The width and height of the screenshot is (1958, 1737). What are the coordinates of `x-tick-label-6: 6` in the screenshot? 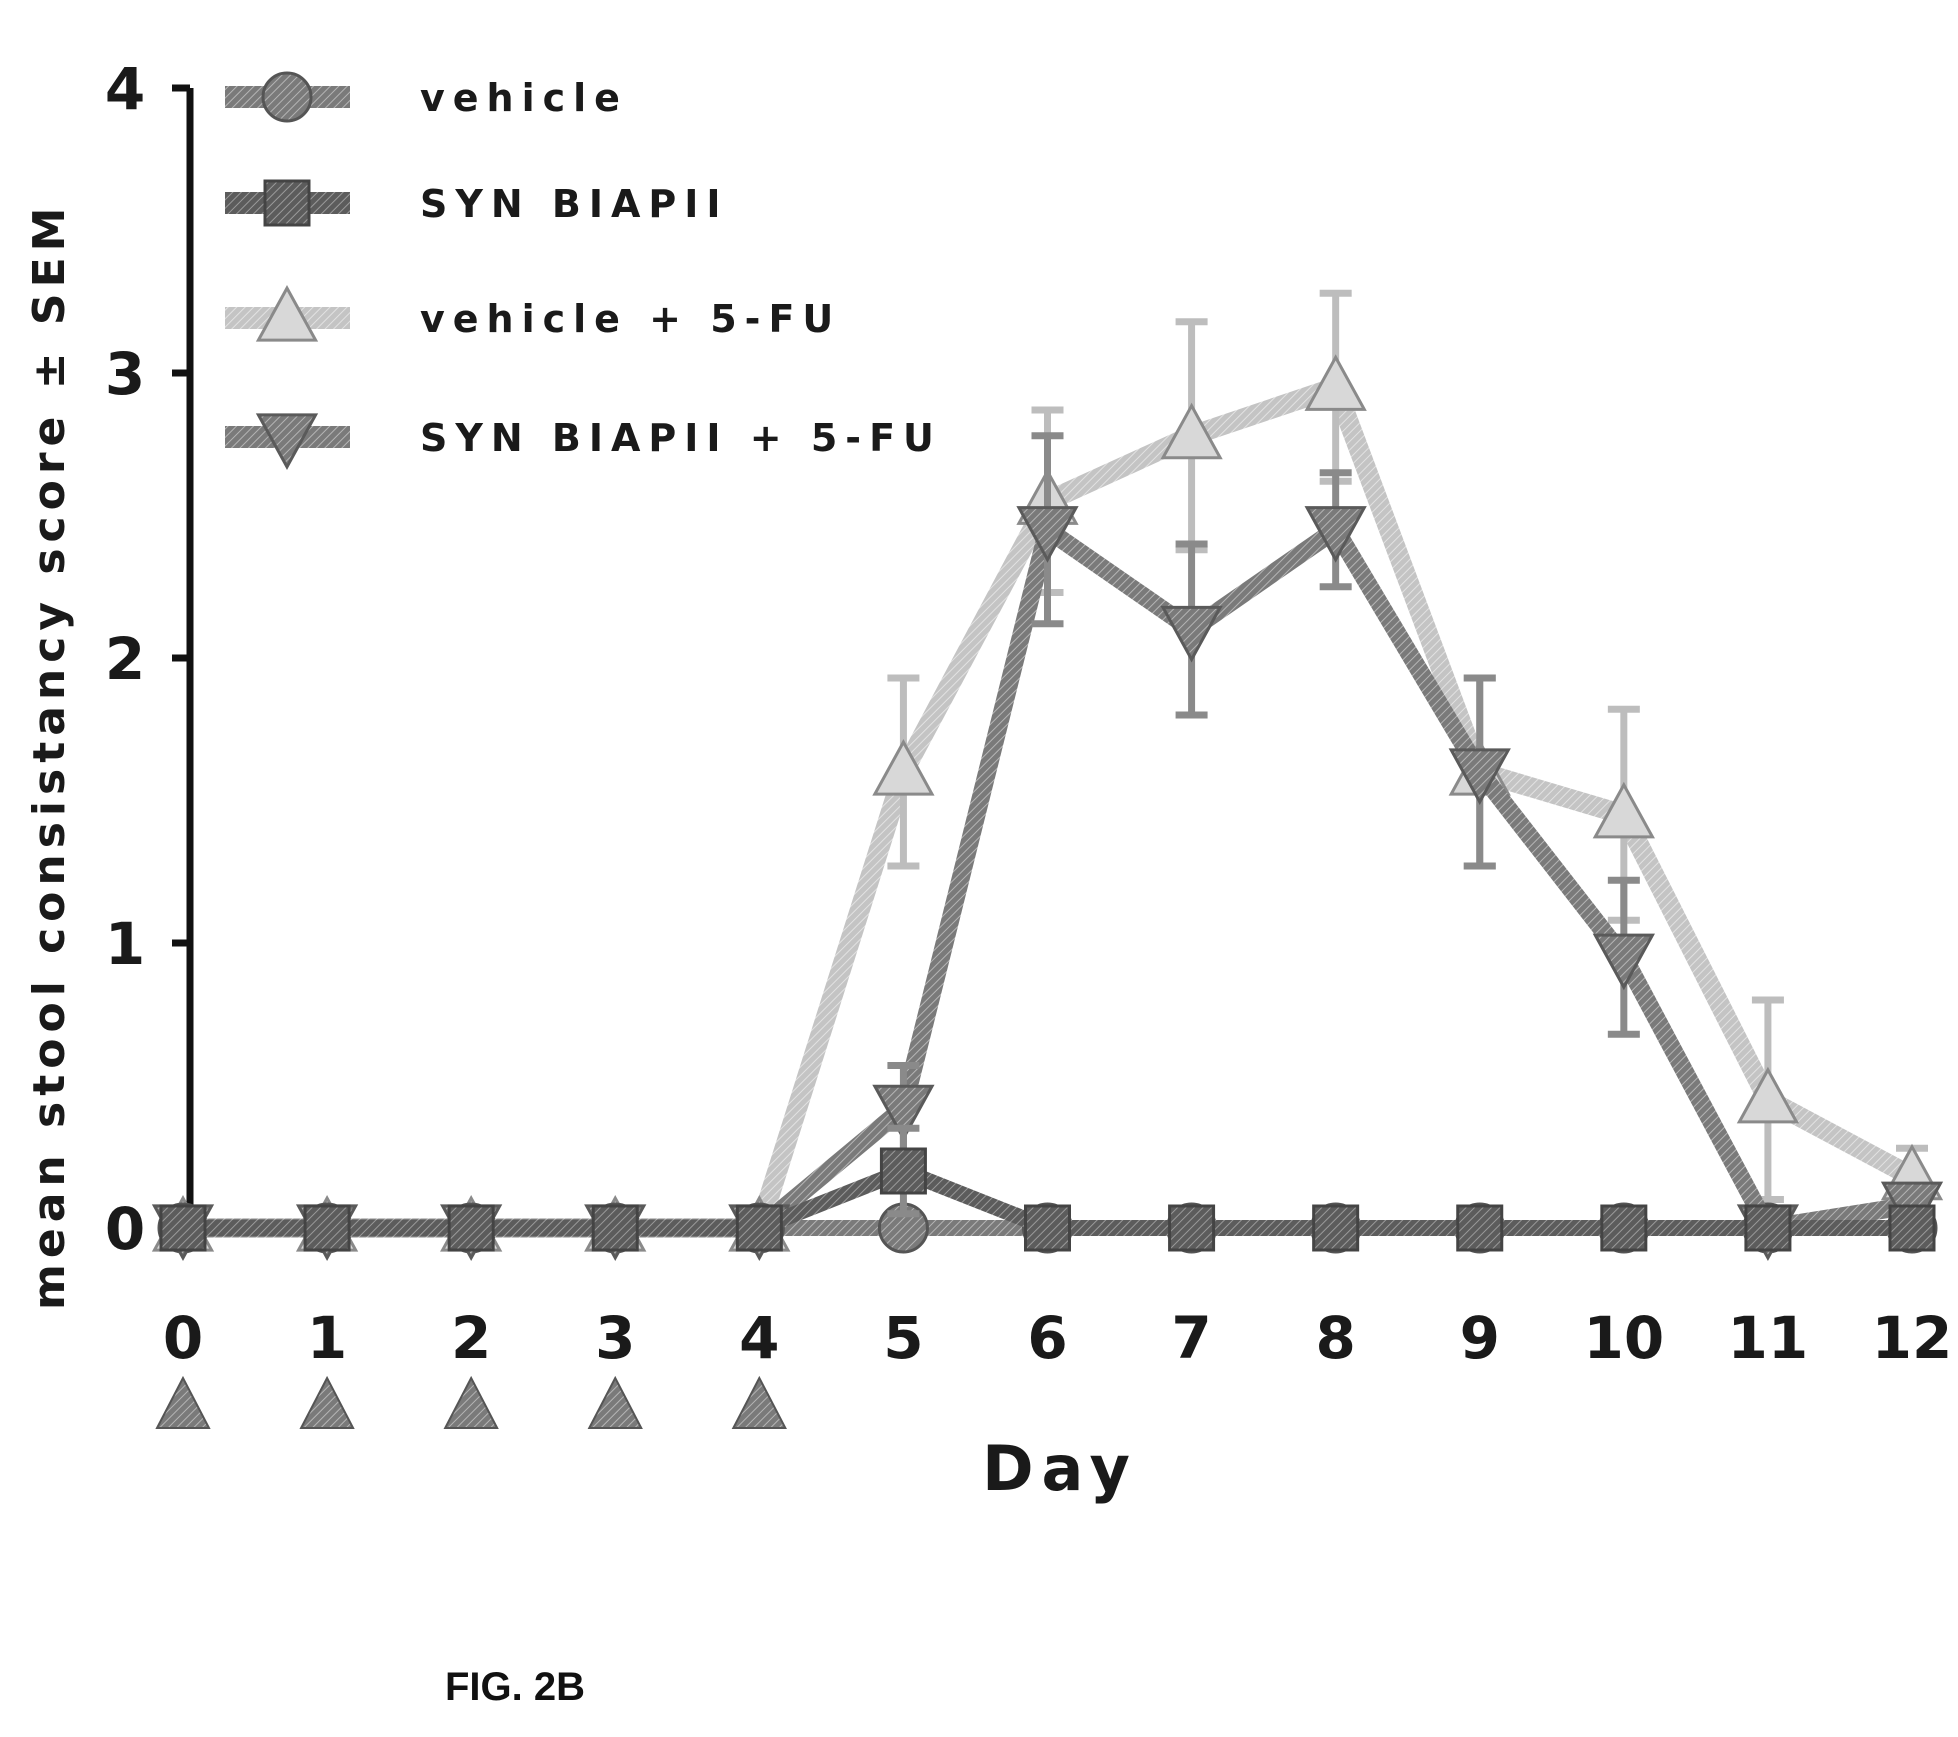 It's located at (1047, 1338).